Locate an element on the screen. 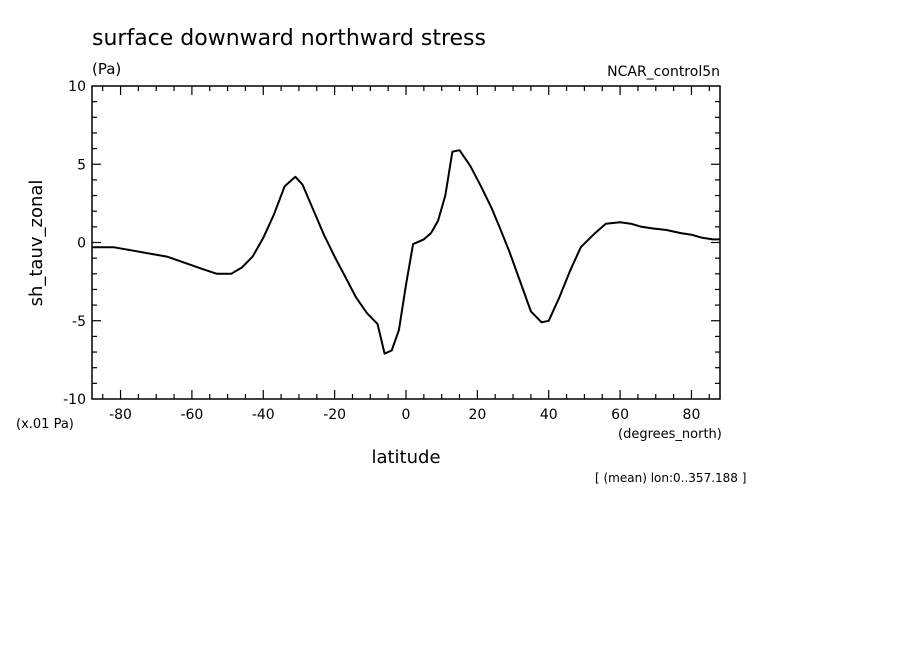 This screenshot has width=904, height=654. footnote: [ (mean) lon:0..357.188 ] is located at coordinates (670, 478).